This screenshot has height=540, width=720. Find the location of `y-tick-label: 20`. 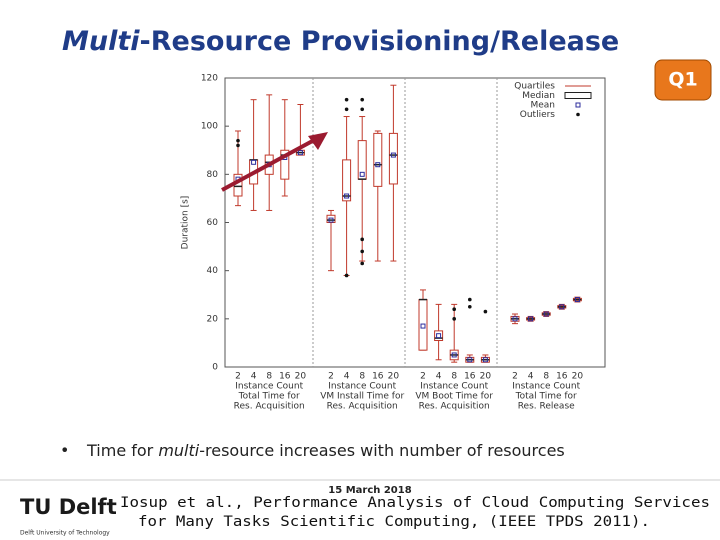

y-tick-label: 20 is located at coordinates (213, 319).